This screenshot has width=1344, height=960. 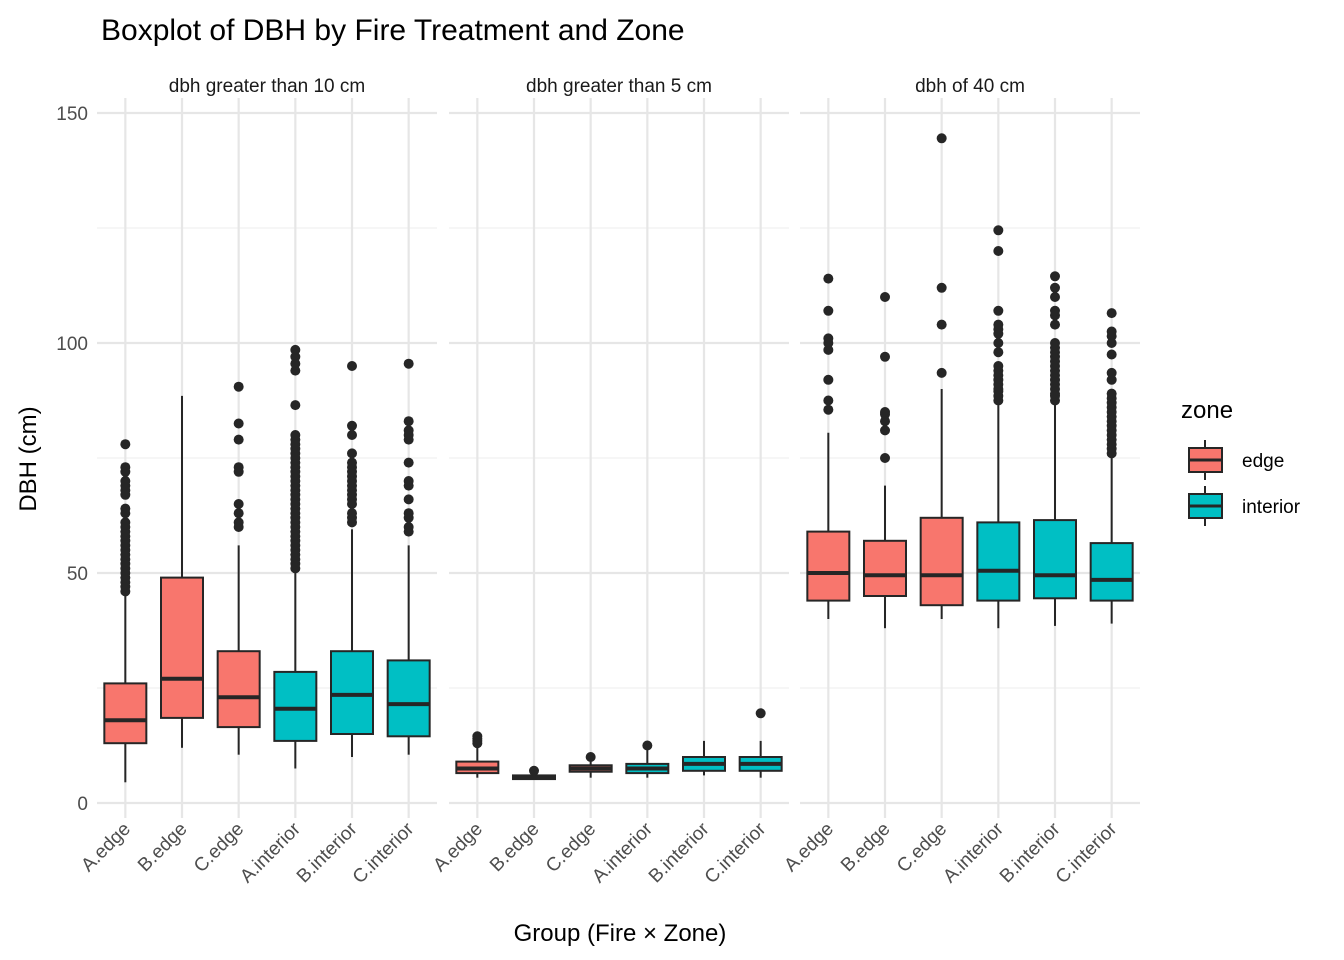 What do you see at coordinates (28, 458) in the screenshot?
I see `y-axis-label: DBH (cm)` at bounding box center [28, 458].